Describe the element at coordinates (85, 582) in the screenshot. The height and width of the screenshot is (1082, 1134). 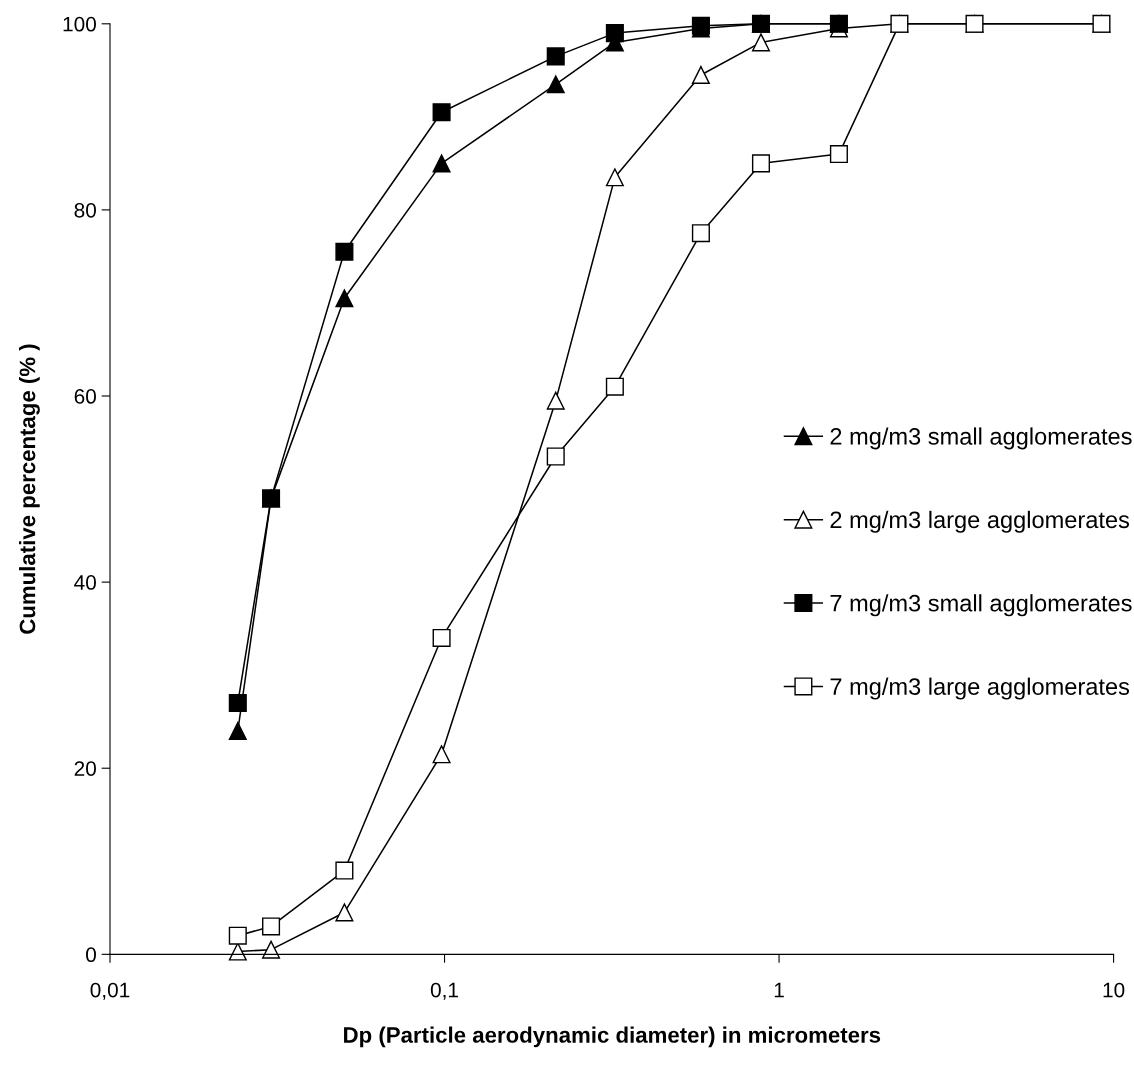
I see `y-tick-label: 40` at that location.